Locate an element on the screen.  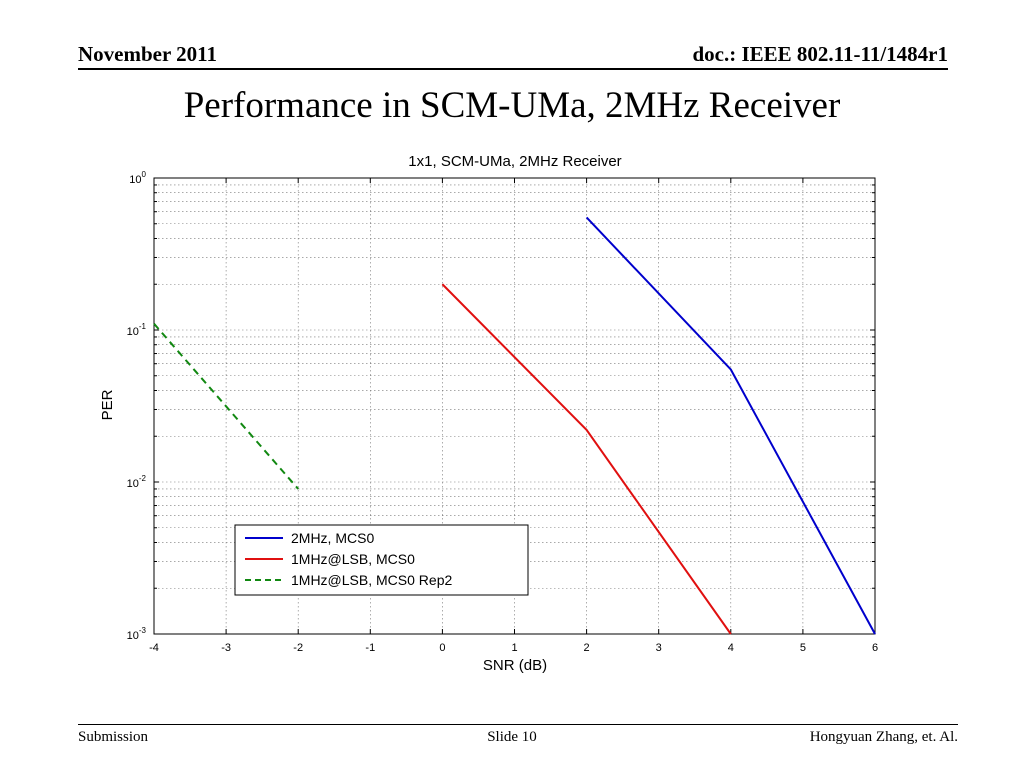
x-tick-label: -1 is located at coordinates (370, 648).